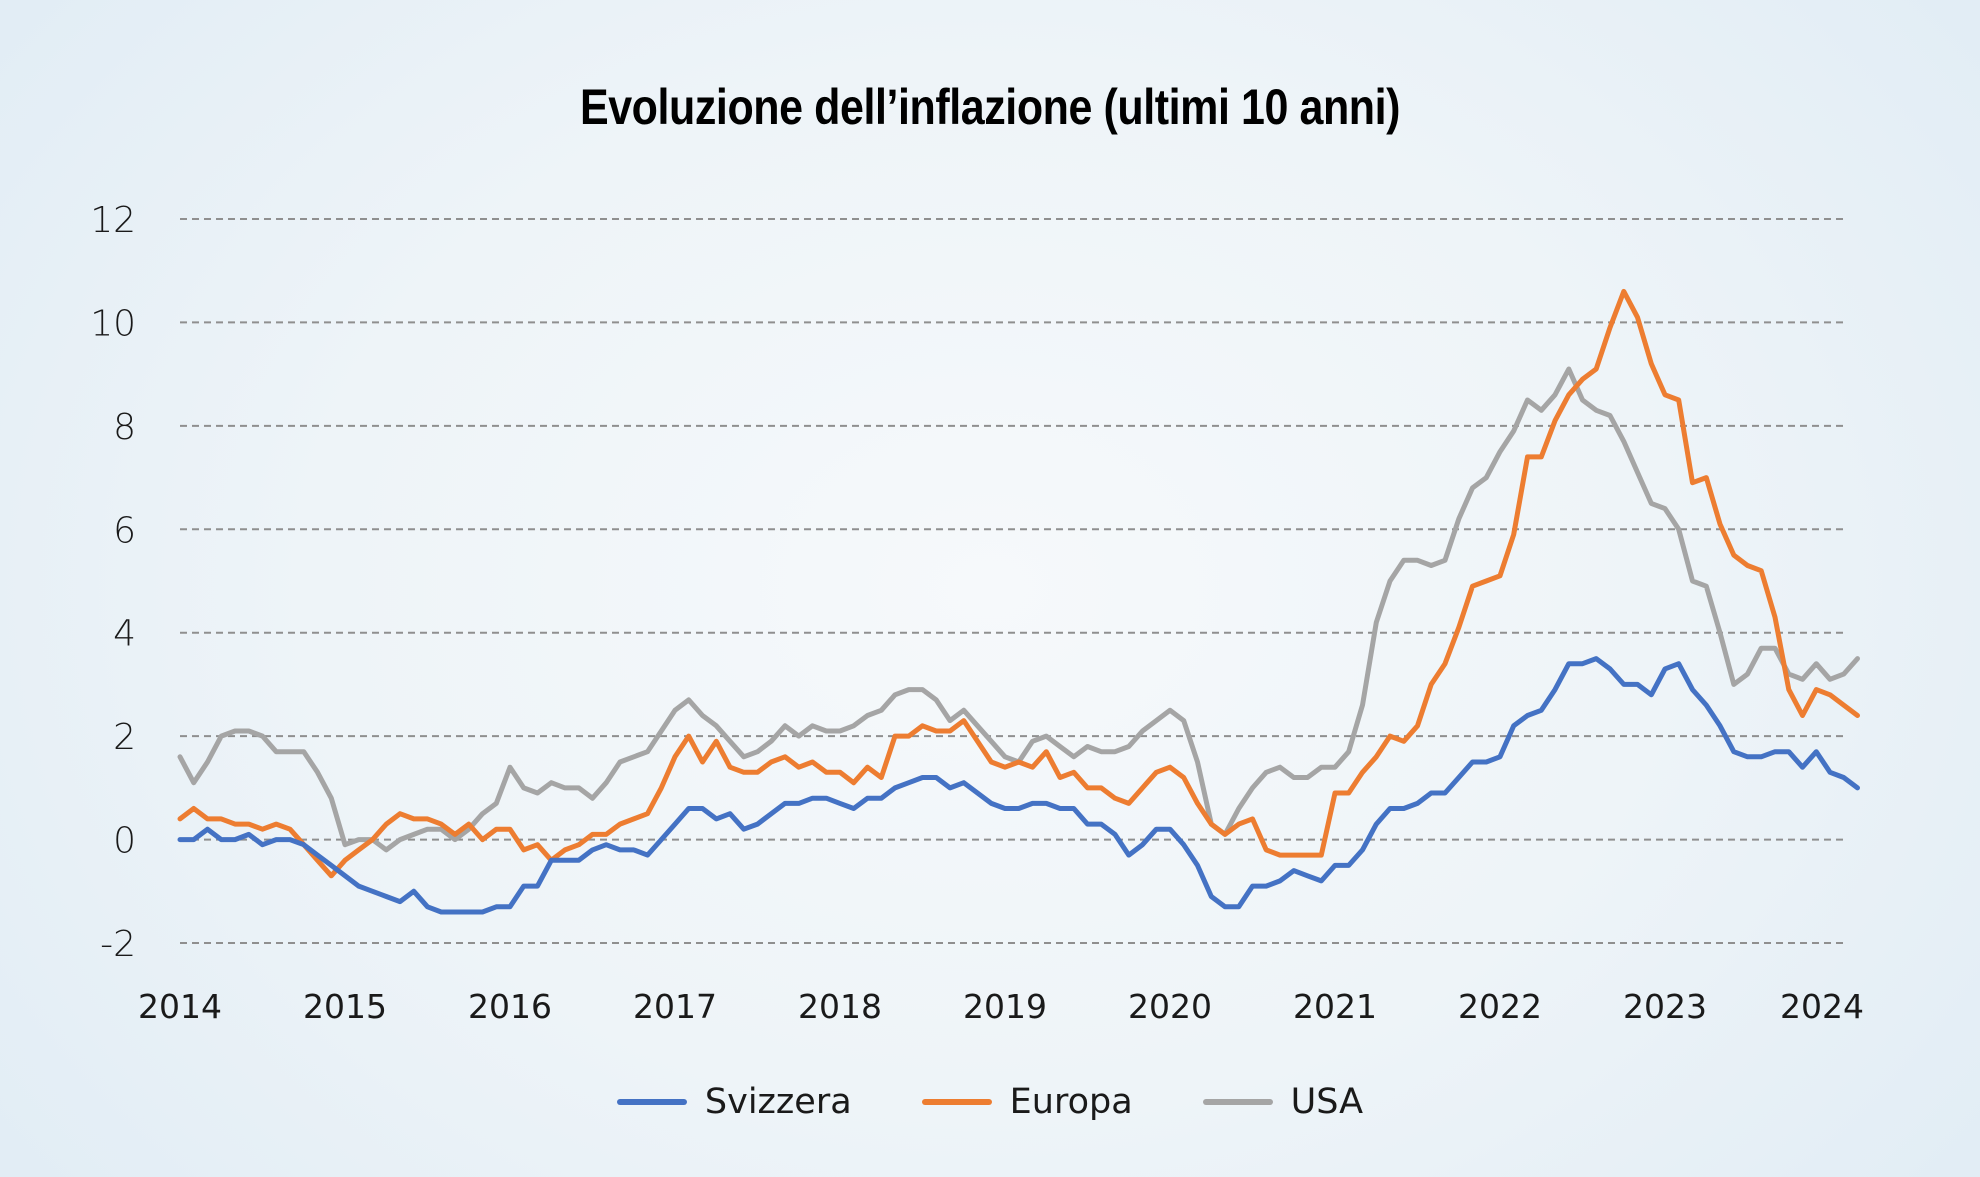  Describe the element at coordinates (180, 1006) in the screenshot. I see `x-tick-label: 2014` at that location.